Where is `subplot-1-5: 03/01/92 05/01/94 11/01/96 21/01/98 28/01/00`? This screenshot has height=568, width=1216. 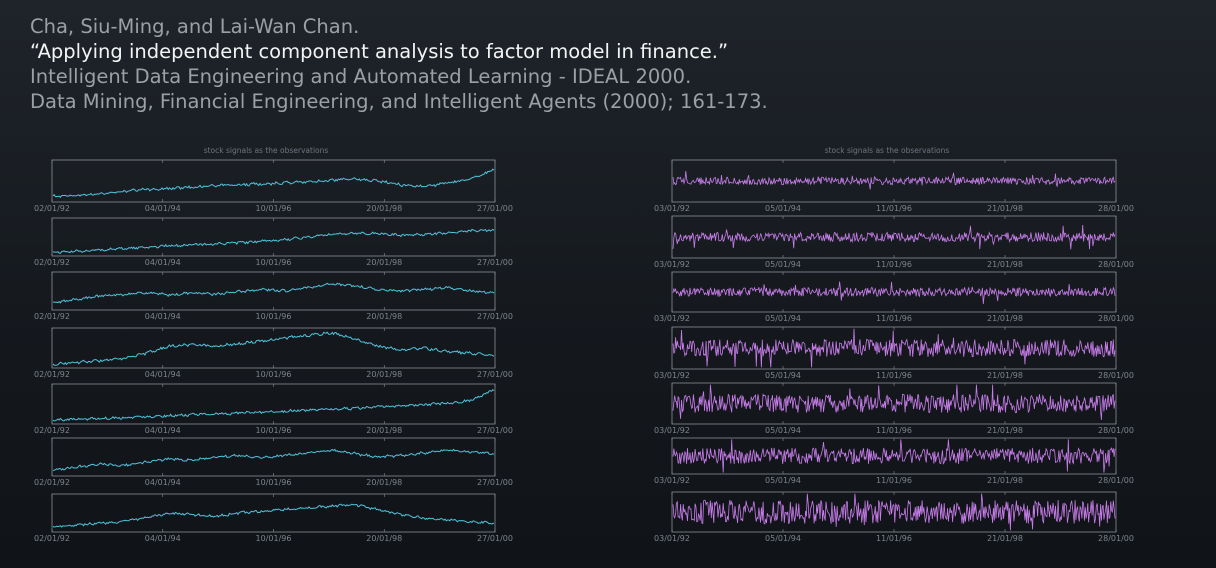
subplot-1-5: 03/01/92 05/01/94 11/01/96 21/01/98 28/01/00 is located at coordinates (894, 461).